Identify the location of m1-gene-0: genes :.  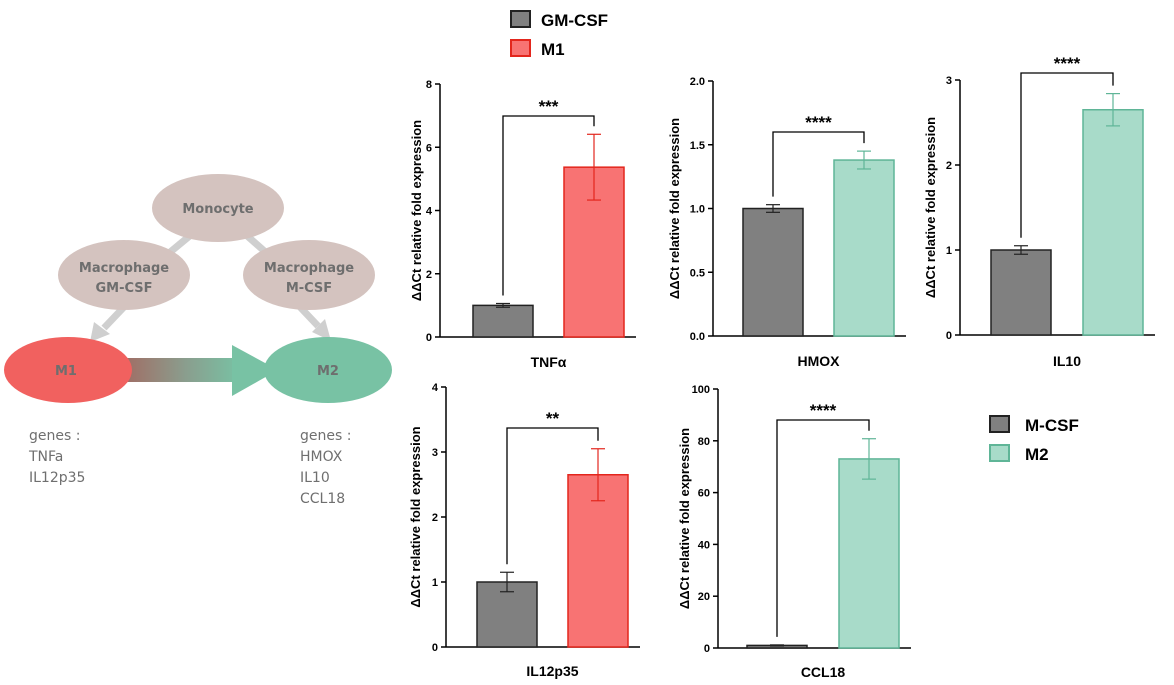
(55, 436).